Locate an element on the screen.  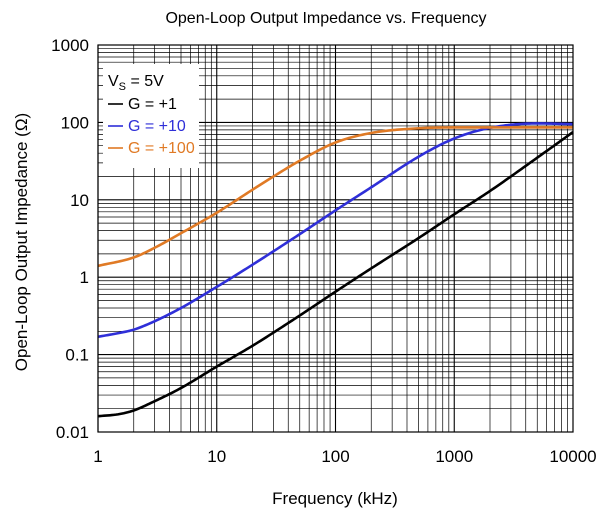
legend-box is located at coordinates (151, 116).